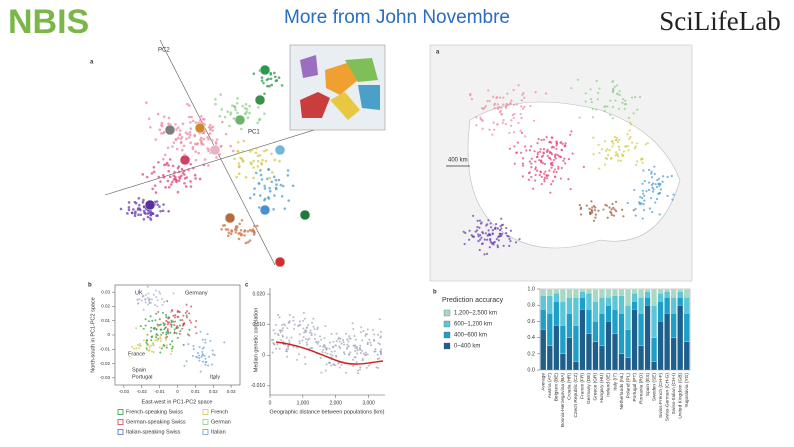 Image resolution: width=794 pixels, height=447 pixels. I want to click on x-tick-label: Austria (AT), so click(550, 386).